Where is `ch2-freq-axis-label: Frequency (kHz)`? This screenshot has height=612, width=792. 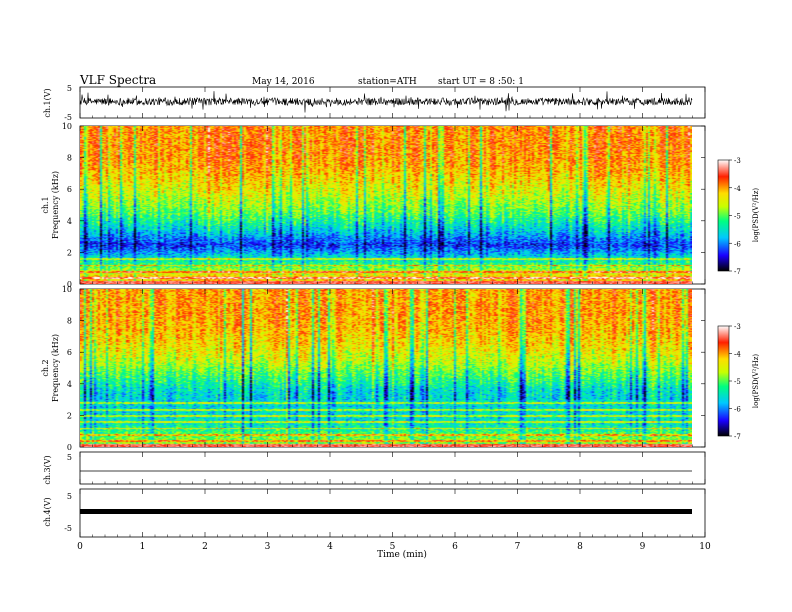
ch2-freq-axis-label: Frequency (kHz) is located at coordinates (55, 368).